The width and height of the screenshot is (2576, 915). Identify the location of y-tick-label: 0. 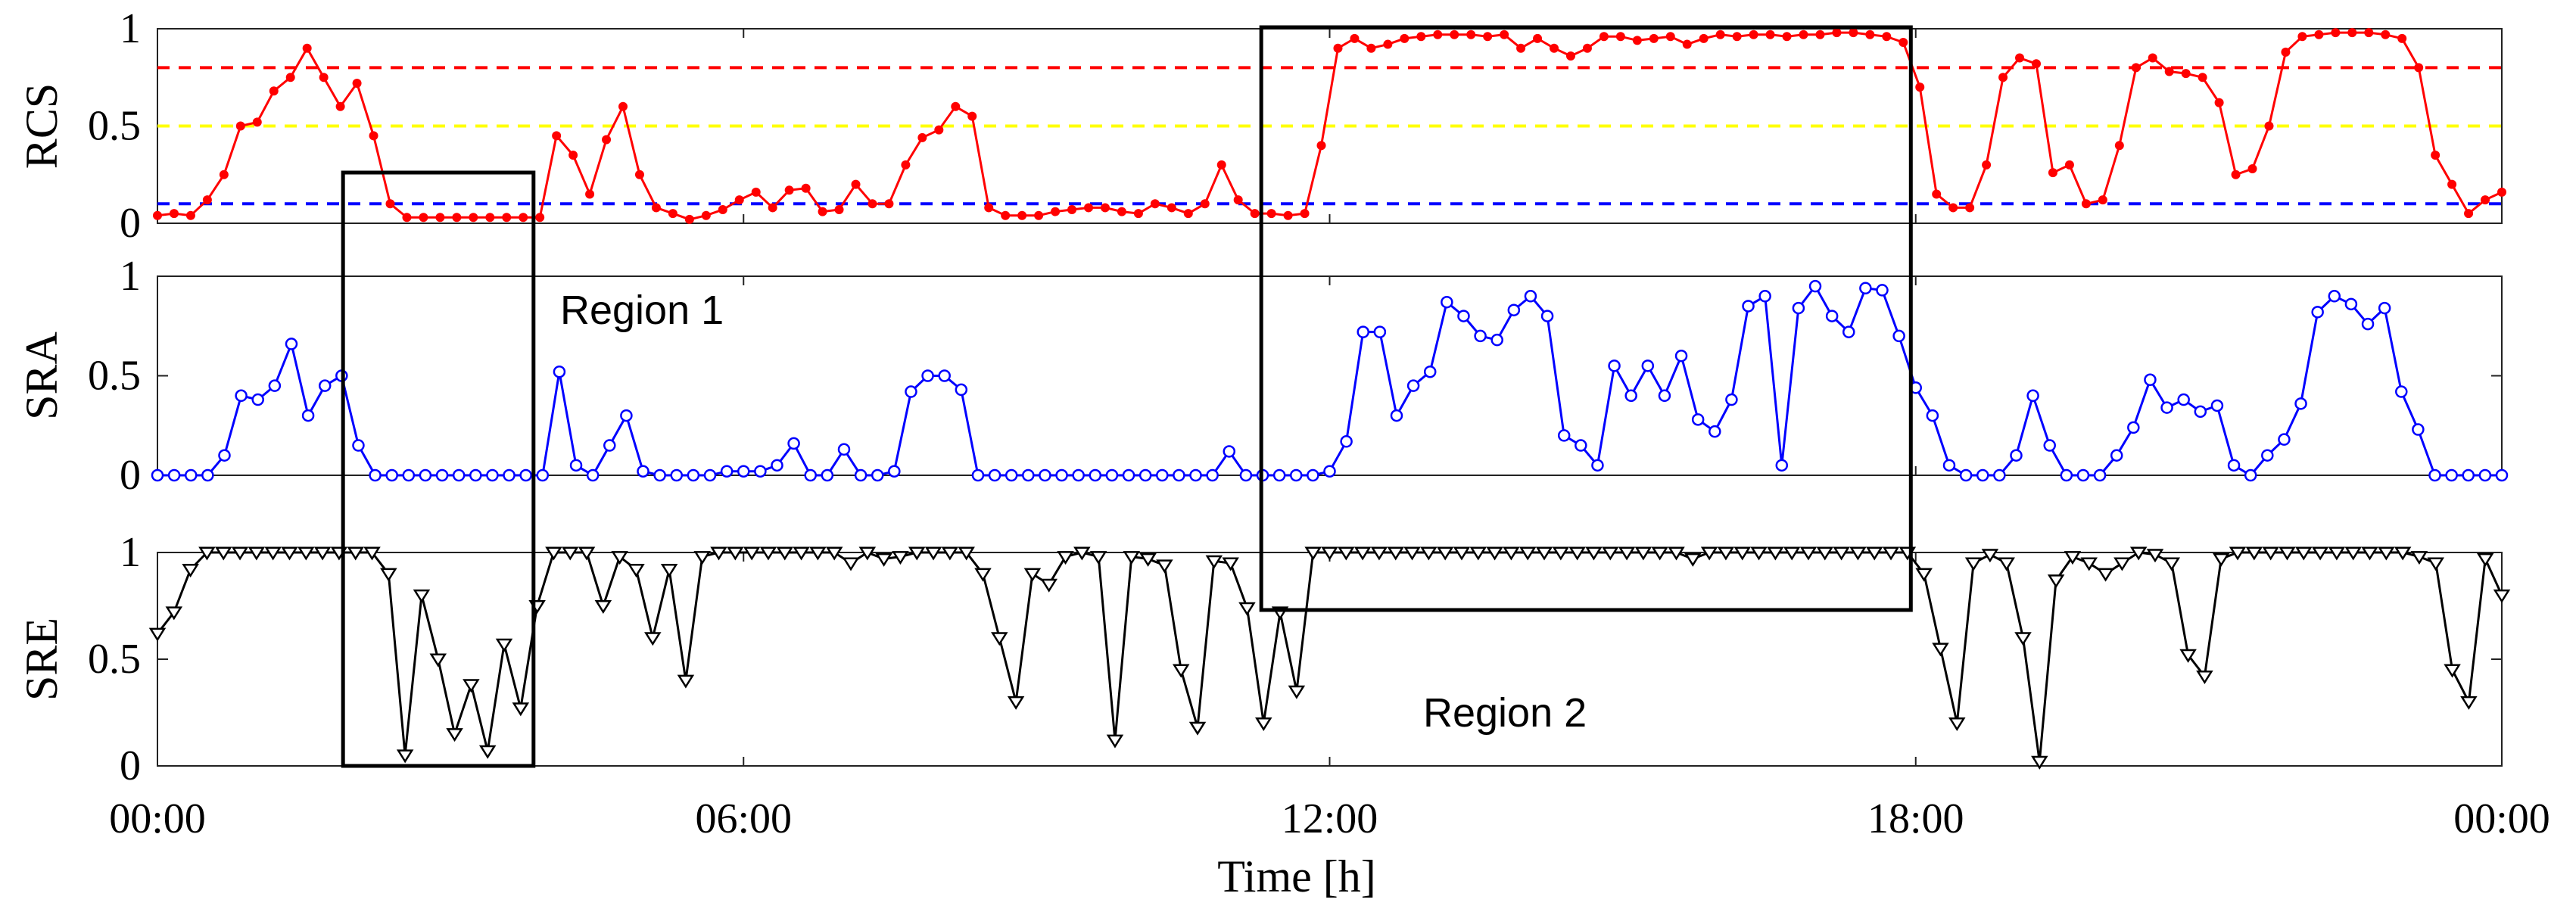
(130, 765).